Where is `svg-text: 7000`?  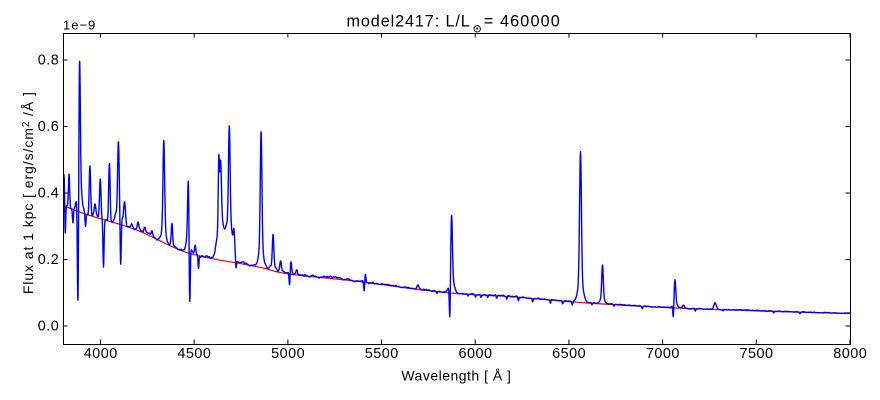 svg-text: 7000 is located at coordinates (663, 354).